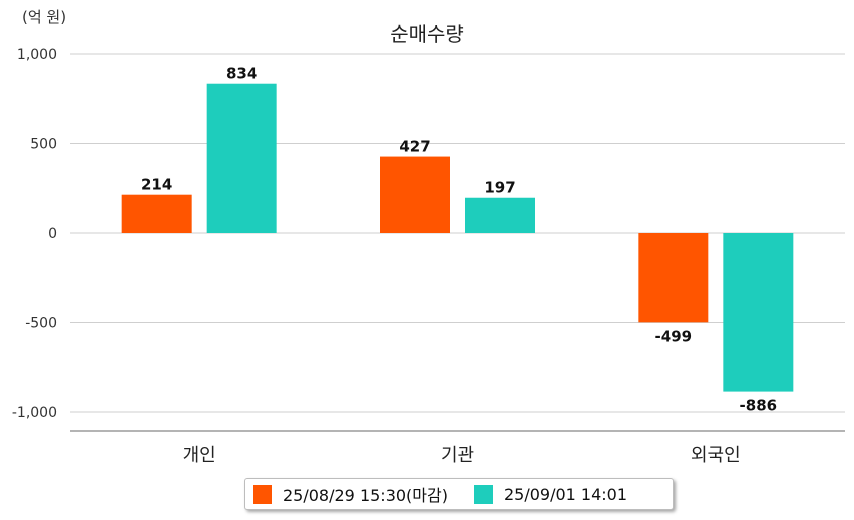  I want to click on data-label: 214, so click(156, 185).